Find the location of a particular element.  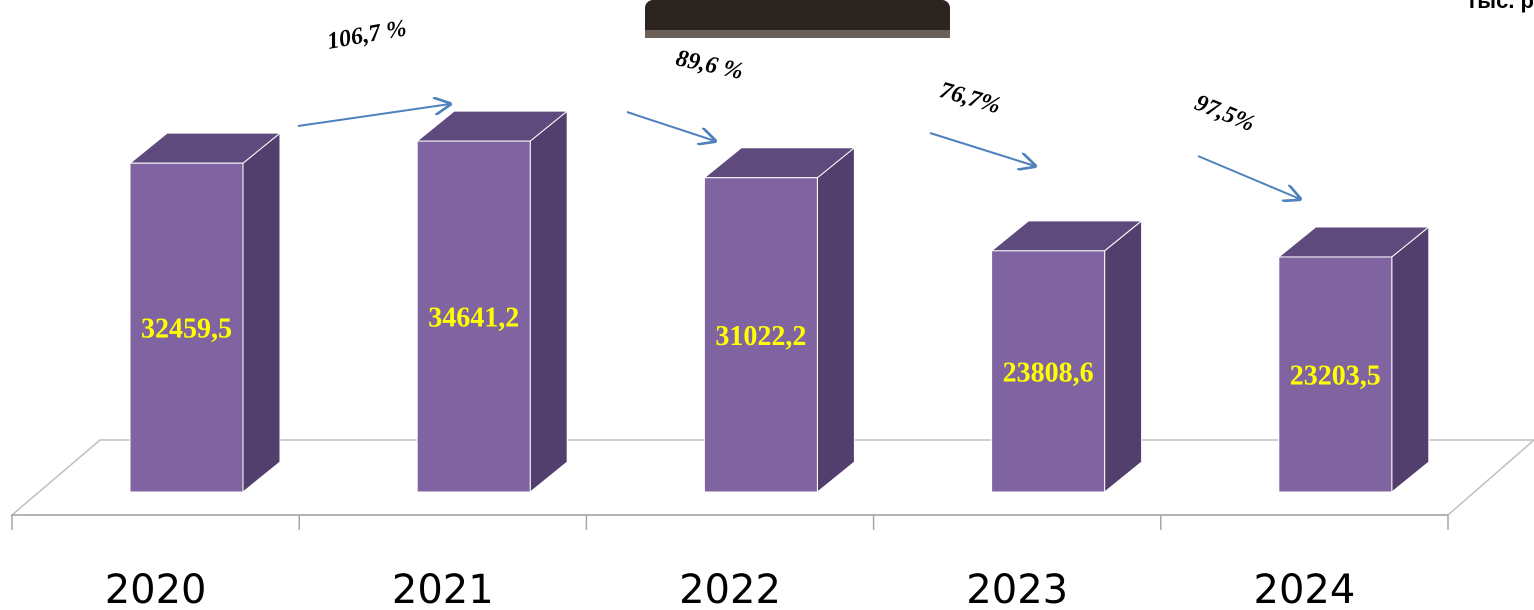

value-label: 23808,6 is located at coordinates (1048, 372).